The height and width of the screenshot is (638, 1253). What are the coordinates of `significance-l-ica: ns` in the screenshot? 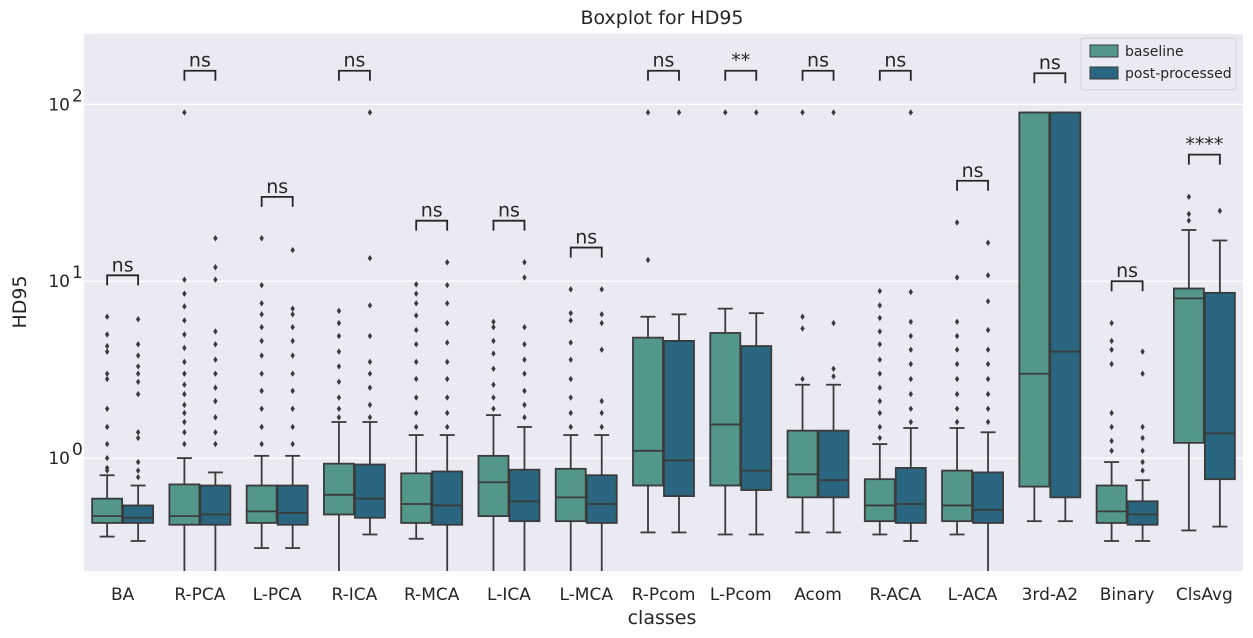 It's located at (509, 215).